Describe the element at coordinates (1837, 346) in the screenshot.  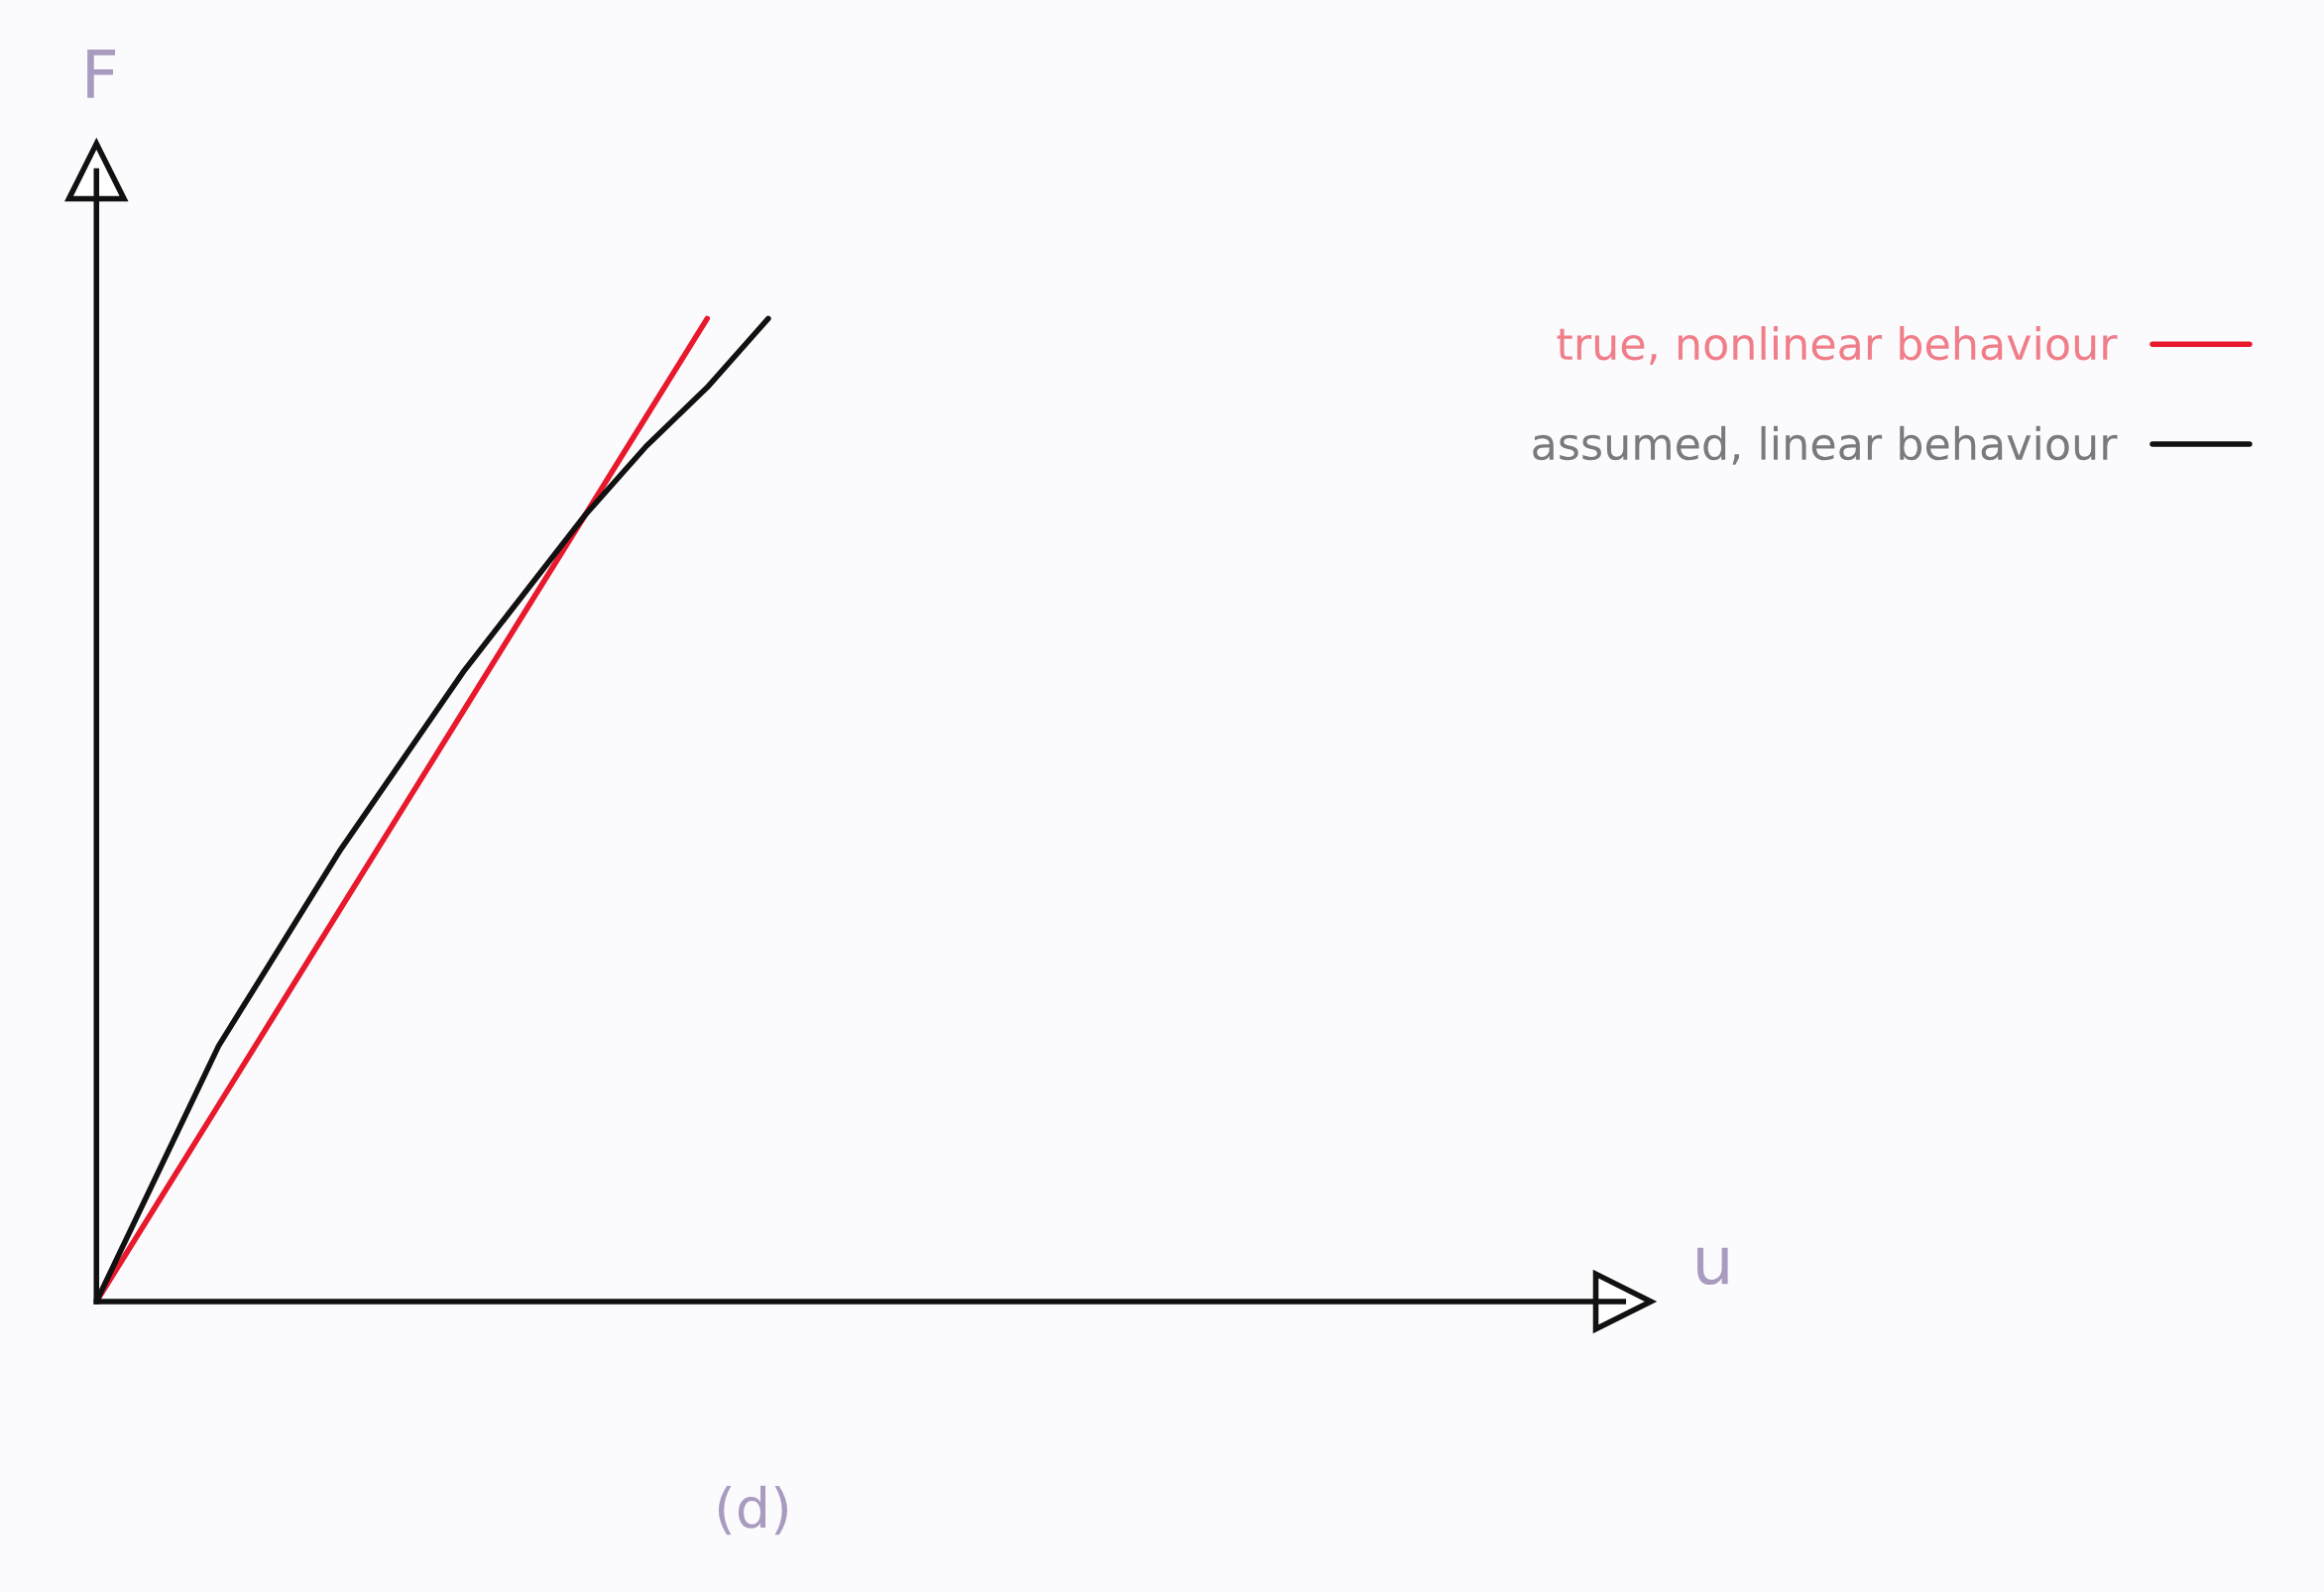
I see `legend-label: true, nonlinear behaviour` at that location.